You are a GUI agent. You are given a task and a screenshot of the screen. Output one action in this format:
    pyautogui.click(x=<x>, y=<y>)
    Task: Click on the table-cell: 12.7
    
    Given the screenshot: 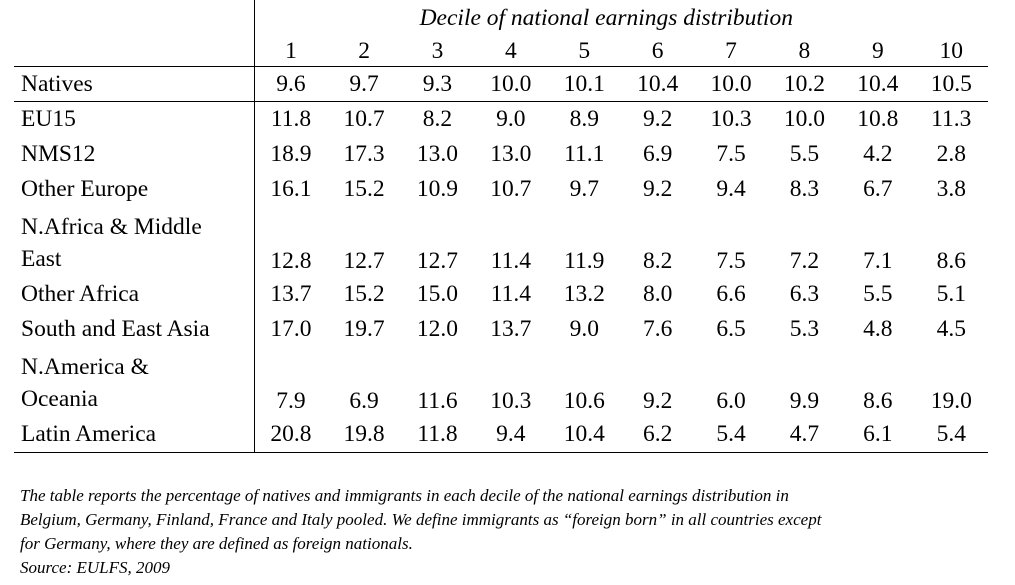 What is the action you would take?
    pyautogui.click(x=437, y=261)
    